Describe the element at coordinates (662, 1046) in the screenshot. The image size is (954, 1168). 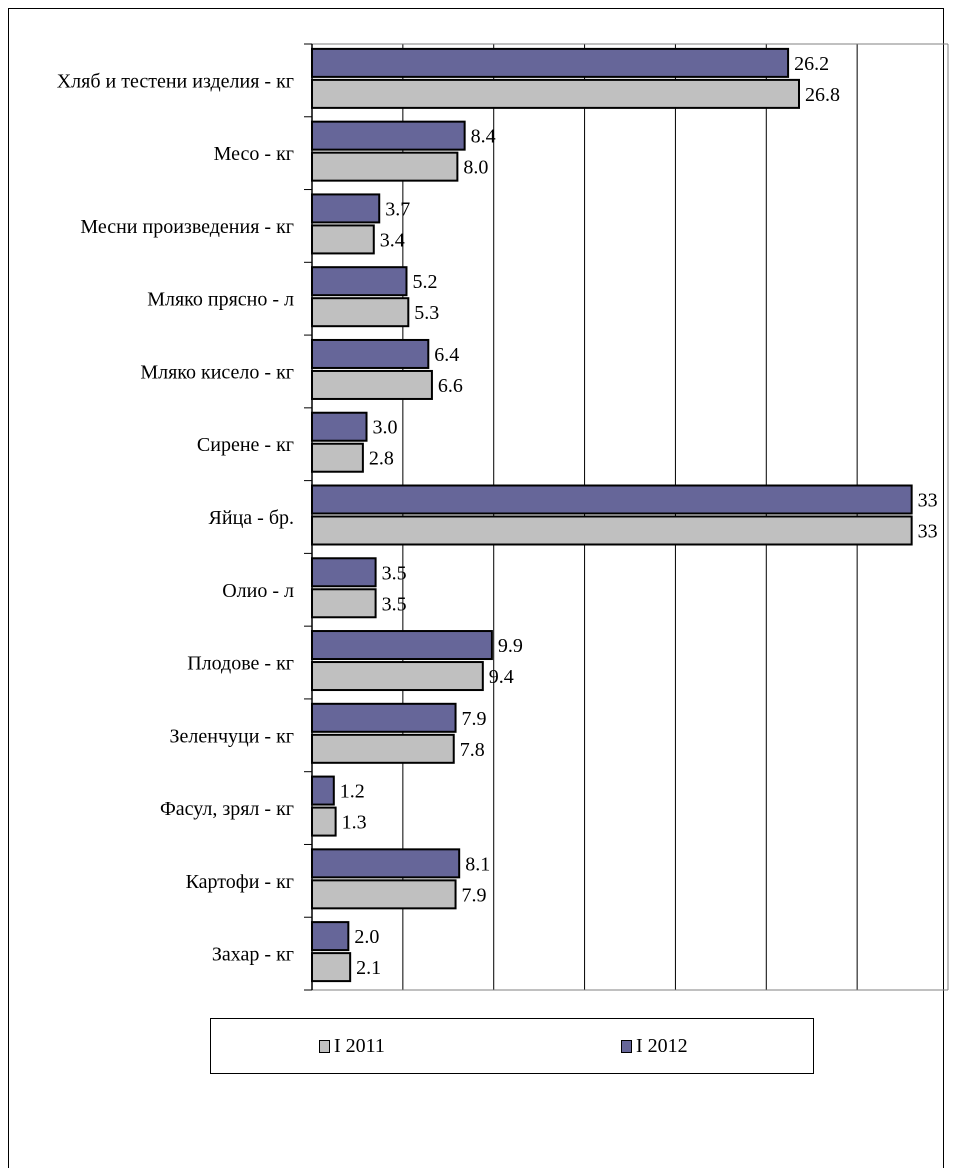
I see `legend-label-2012: I 2012` at that location.